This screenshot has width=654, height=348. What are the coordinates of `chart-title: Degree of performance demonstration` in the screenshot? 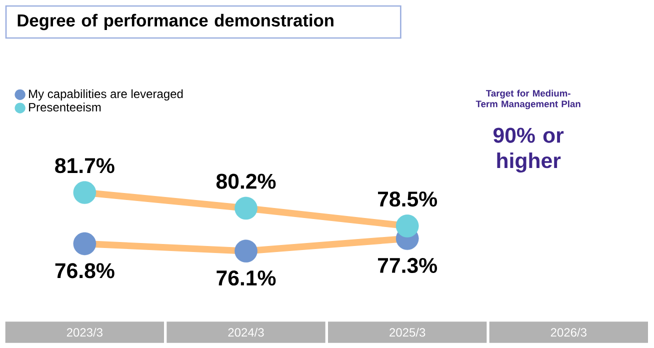 It's located at (176, 22).